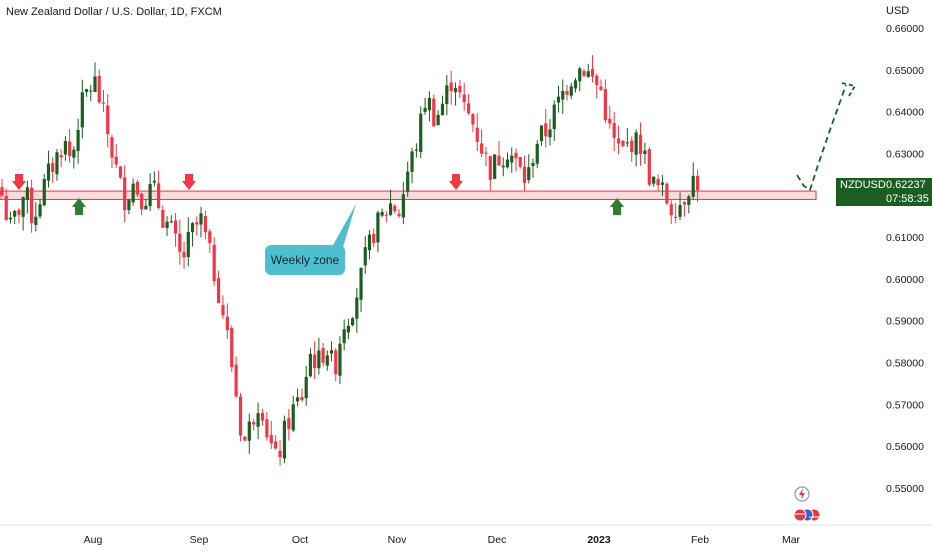  I want to click on x-tick-label: Feb, so click(700, 540).